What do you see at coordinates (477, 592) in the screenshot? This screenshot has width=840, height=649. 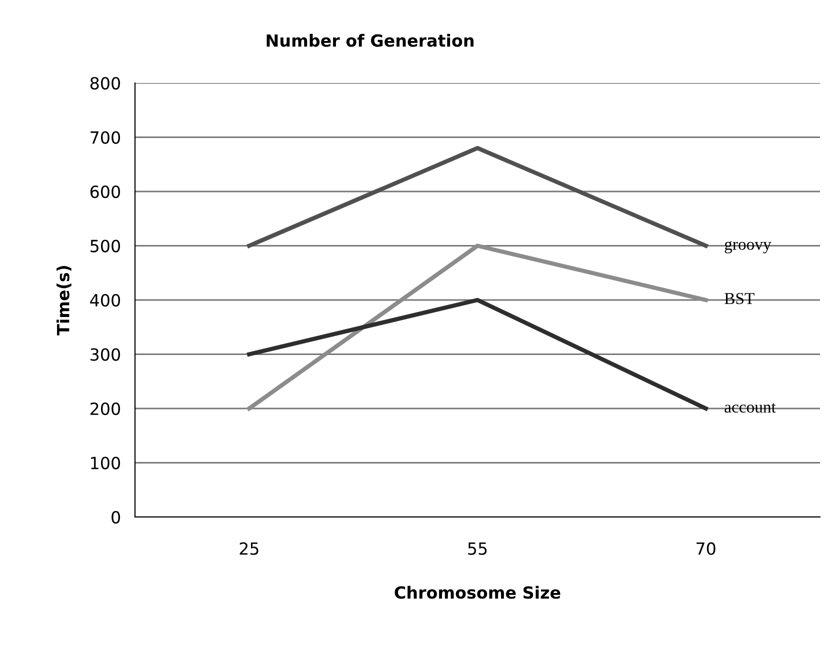 I see `x-axis-title: Chromosome Size` at bounding box center [477, 592].